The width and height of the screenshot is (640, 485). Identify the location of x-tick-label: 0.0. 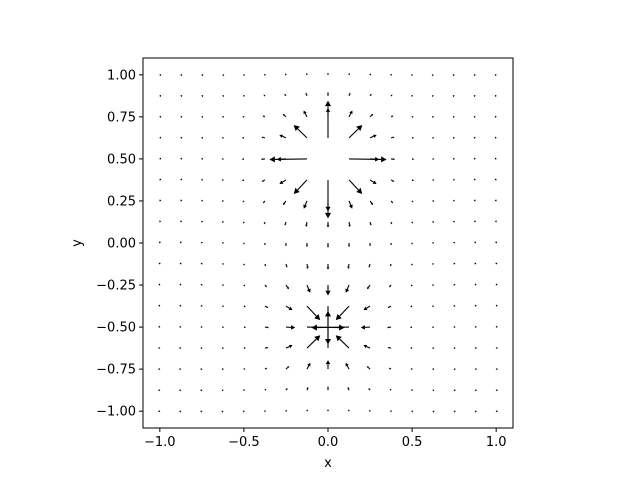
(328, 442).